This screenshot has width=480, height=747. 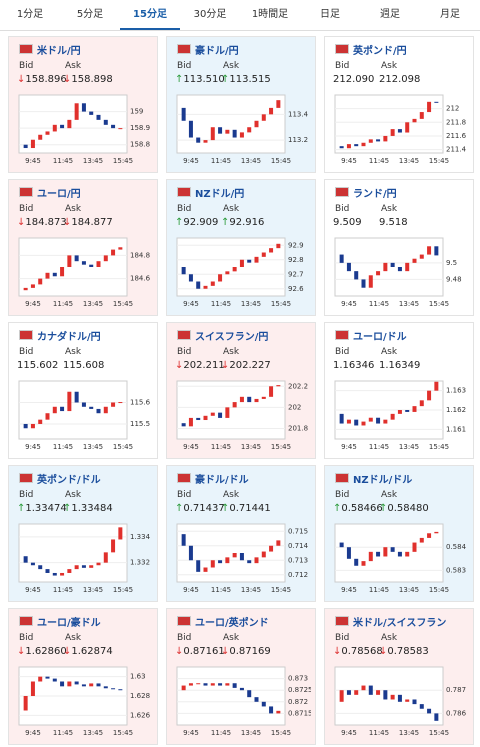 What do you see at coordinates (69, 623) in the screenshot?
I see `pair-title: ユーロ/豪ドル` at bounding box center [69, 623].